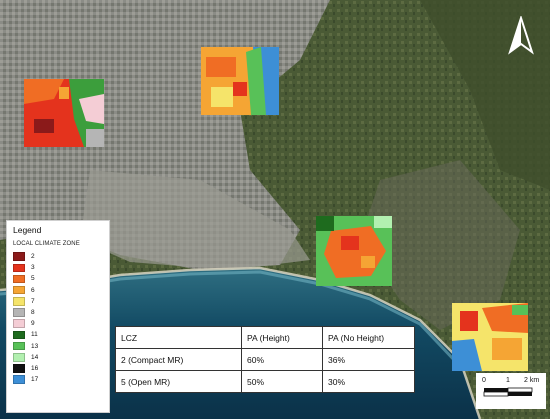 Image resolution: width=550 pixels, height=419 pixels. I want to click on cell-pa-height: 50%, so click(282, 381).